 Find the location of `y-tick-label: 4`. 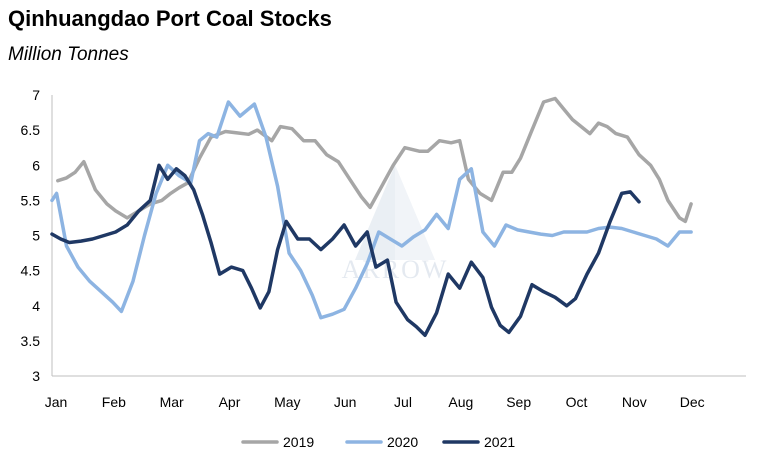

y-tick-label: 4 is located at coordinates (36, 306).